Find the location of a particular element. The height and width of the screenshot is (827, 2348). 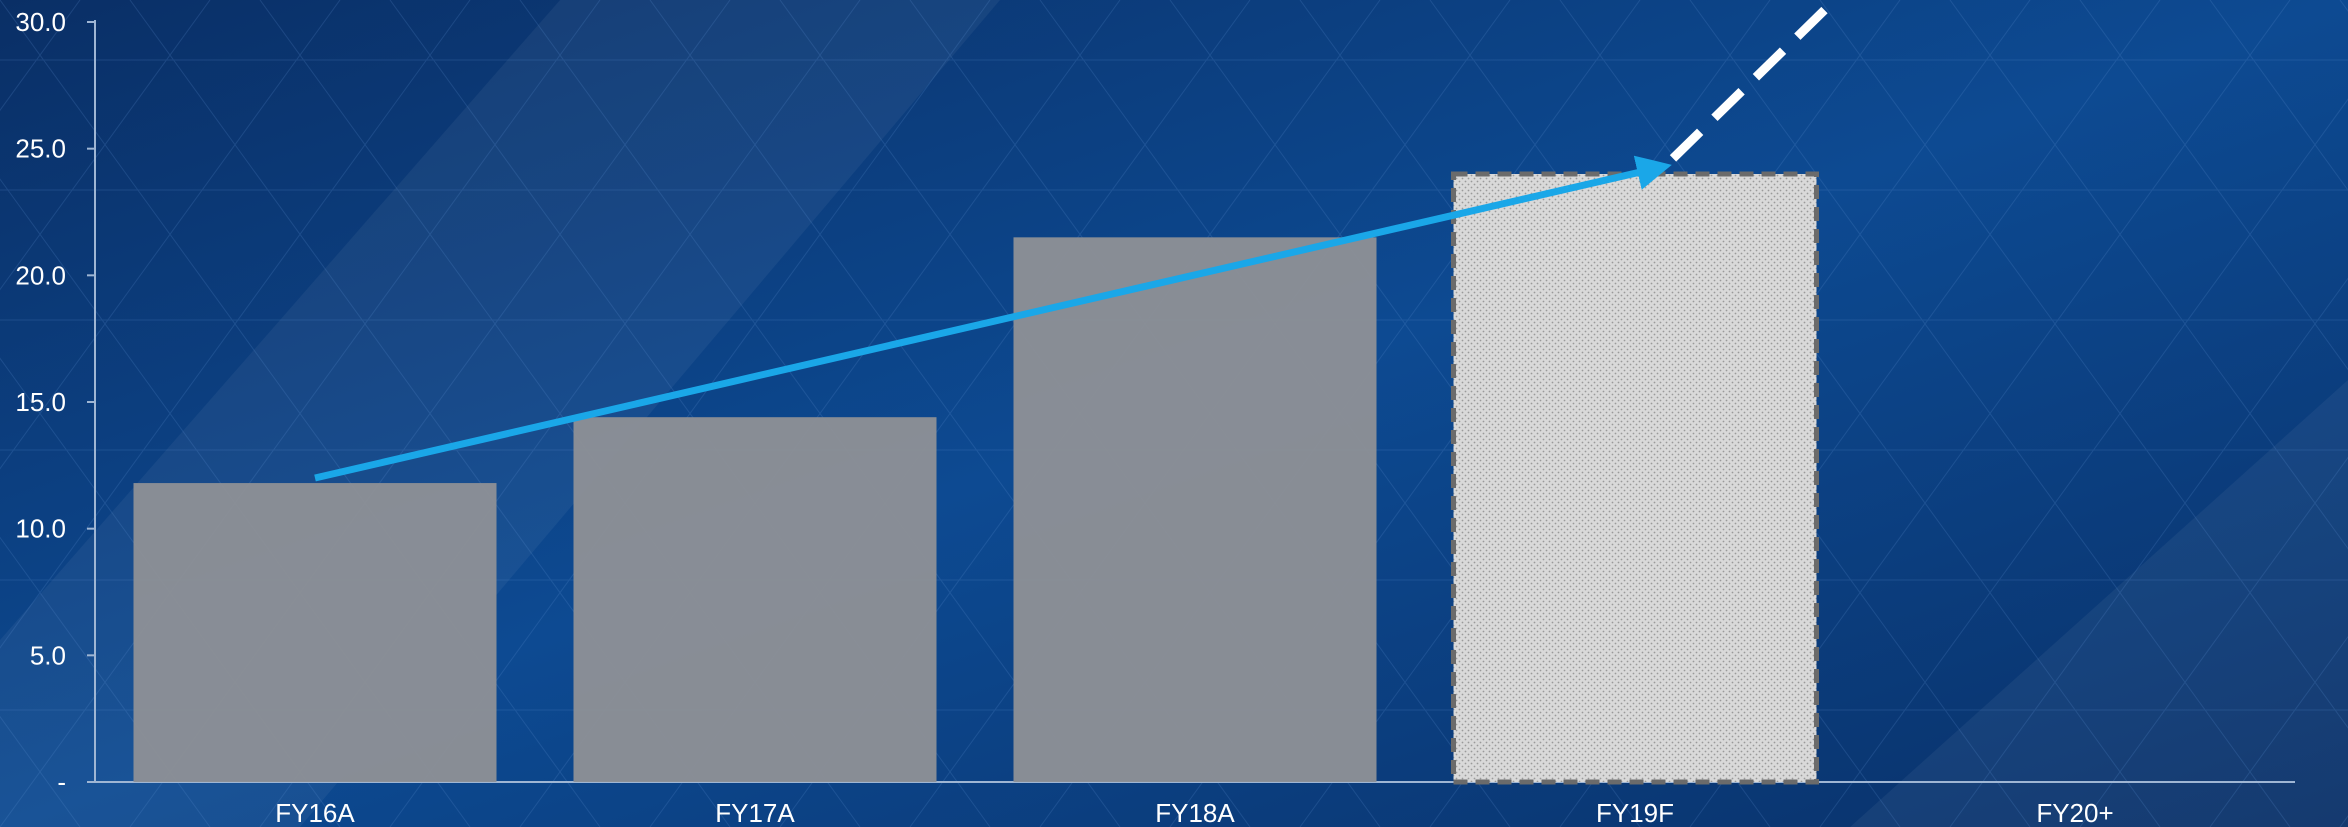

y-tick-label: 25.0 is located at coordinates (40, 149).